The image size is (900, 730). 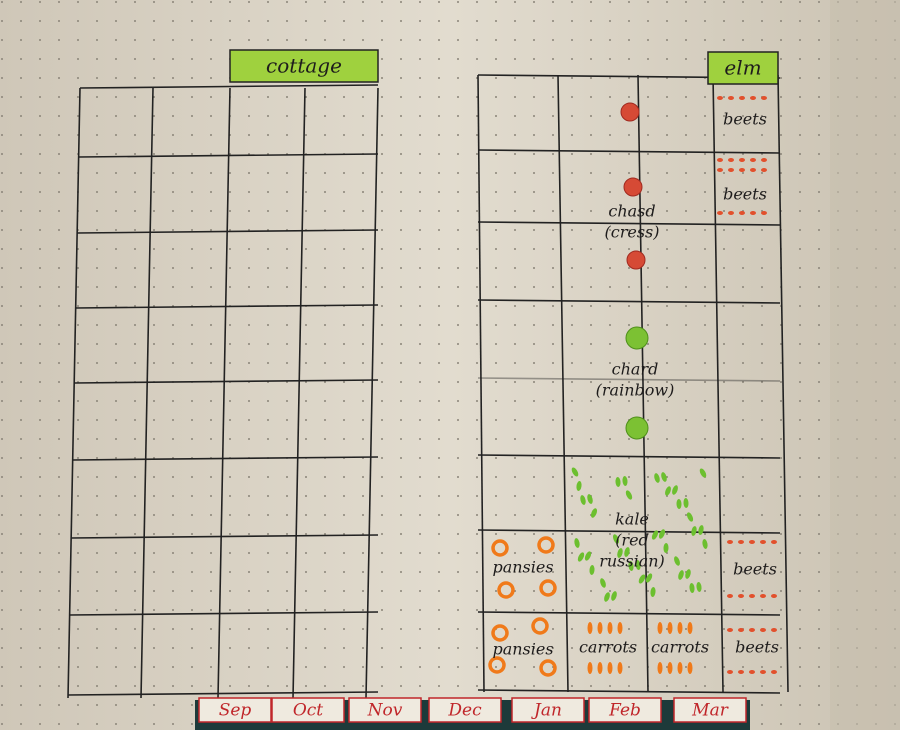 I want to click on month-label: Mar, so click(x=710, y=711).